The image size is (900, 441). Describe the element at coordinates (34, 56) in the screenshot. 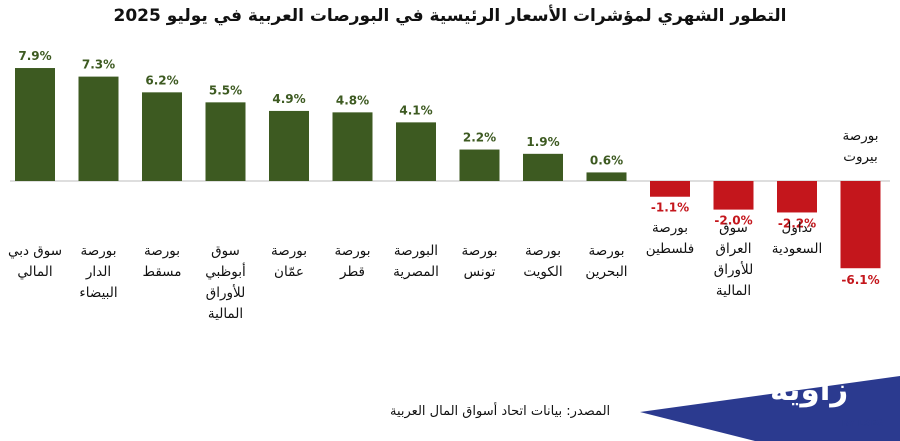

I see `value-label-0: 7.9%` at that location.